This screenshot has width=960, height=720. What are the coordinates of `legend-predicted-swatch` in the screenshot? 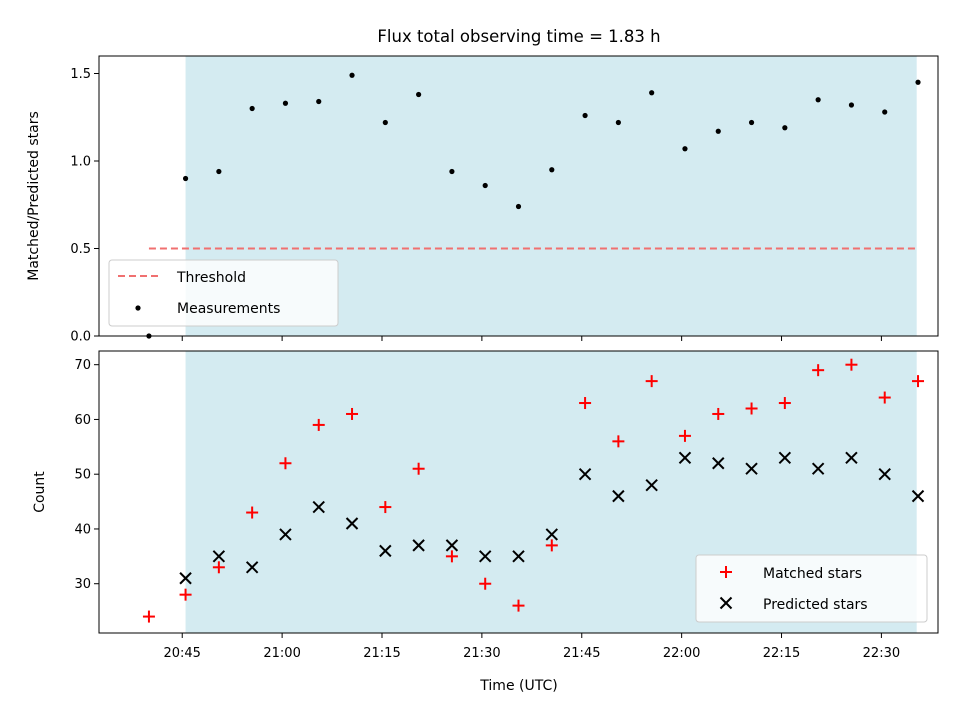 It's located at (726, 603).